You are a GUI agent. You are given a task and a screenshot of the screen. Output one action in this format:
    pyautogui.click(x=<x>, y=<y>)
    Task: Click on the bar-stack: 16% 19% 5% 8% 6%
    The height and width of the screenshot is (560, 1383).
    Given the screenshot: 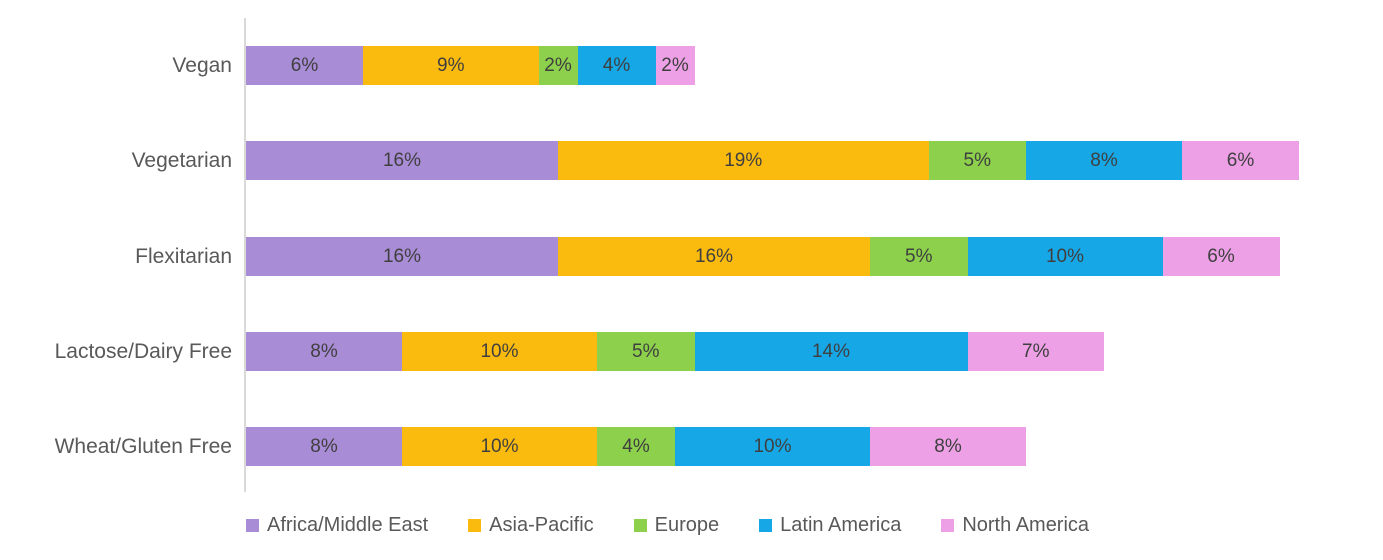 What is the action you would take?
    pyautogui.click(x=772, y=160)
    